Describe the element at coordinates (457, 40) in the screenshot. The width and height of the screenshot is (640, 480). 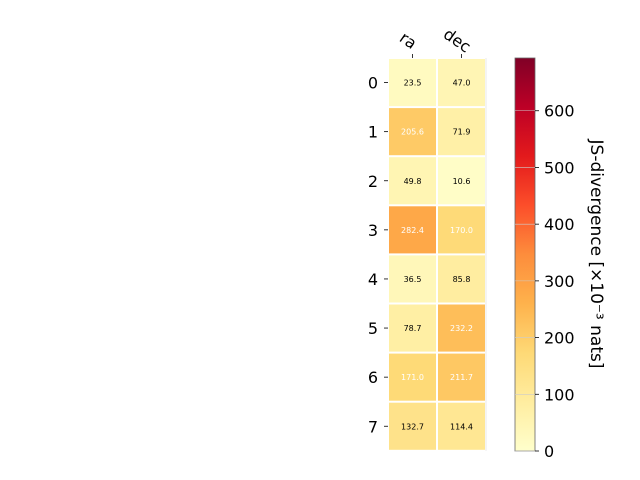
I see `column-label: dec` at that location.